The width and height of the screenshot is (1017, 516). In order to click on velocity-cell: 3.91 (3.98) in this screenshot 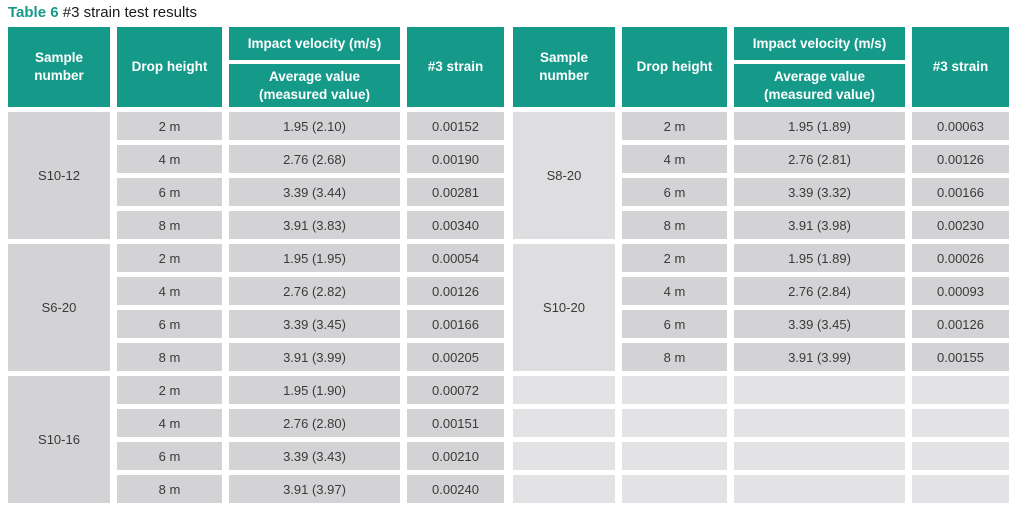, I will do `click(819, 225)`.